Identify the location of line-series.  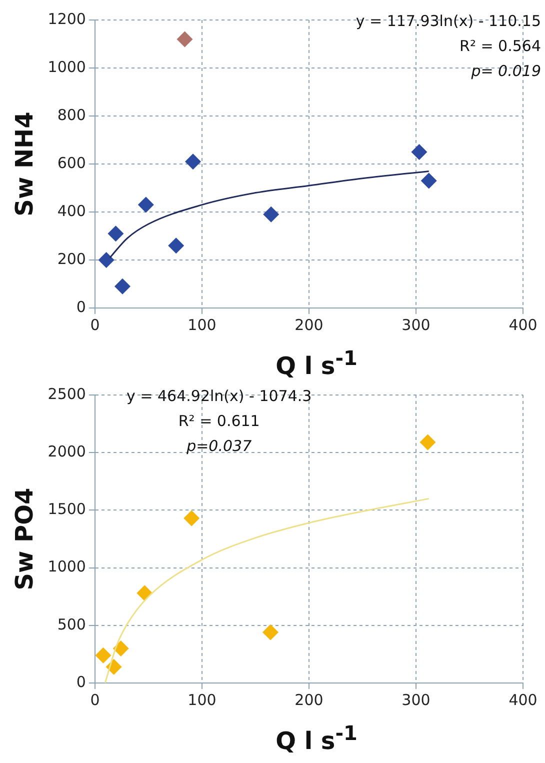
(267, 590).